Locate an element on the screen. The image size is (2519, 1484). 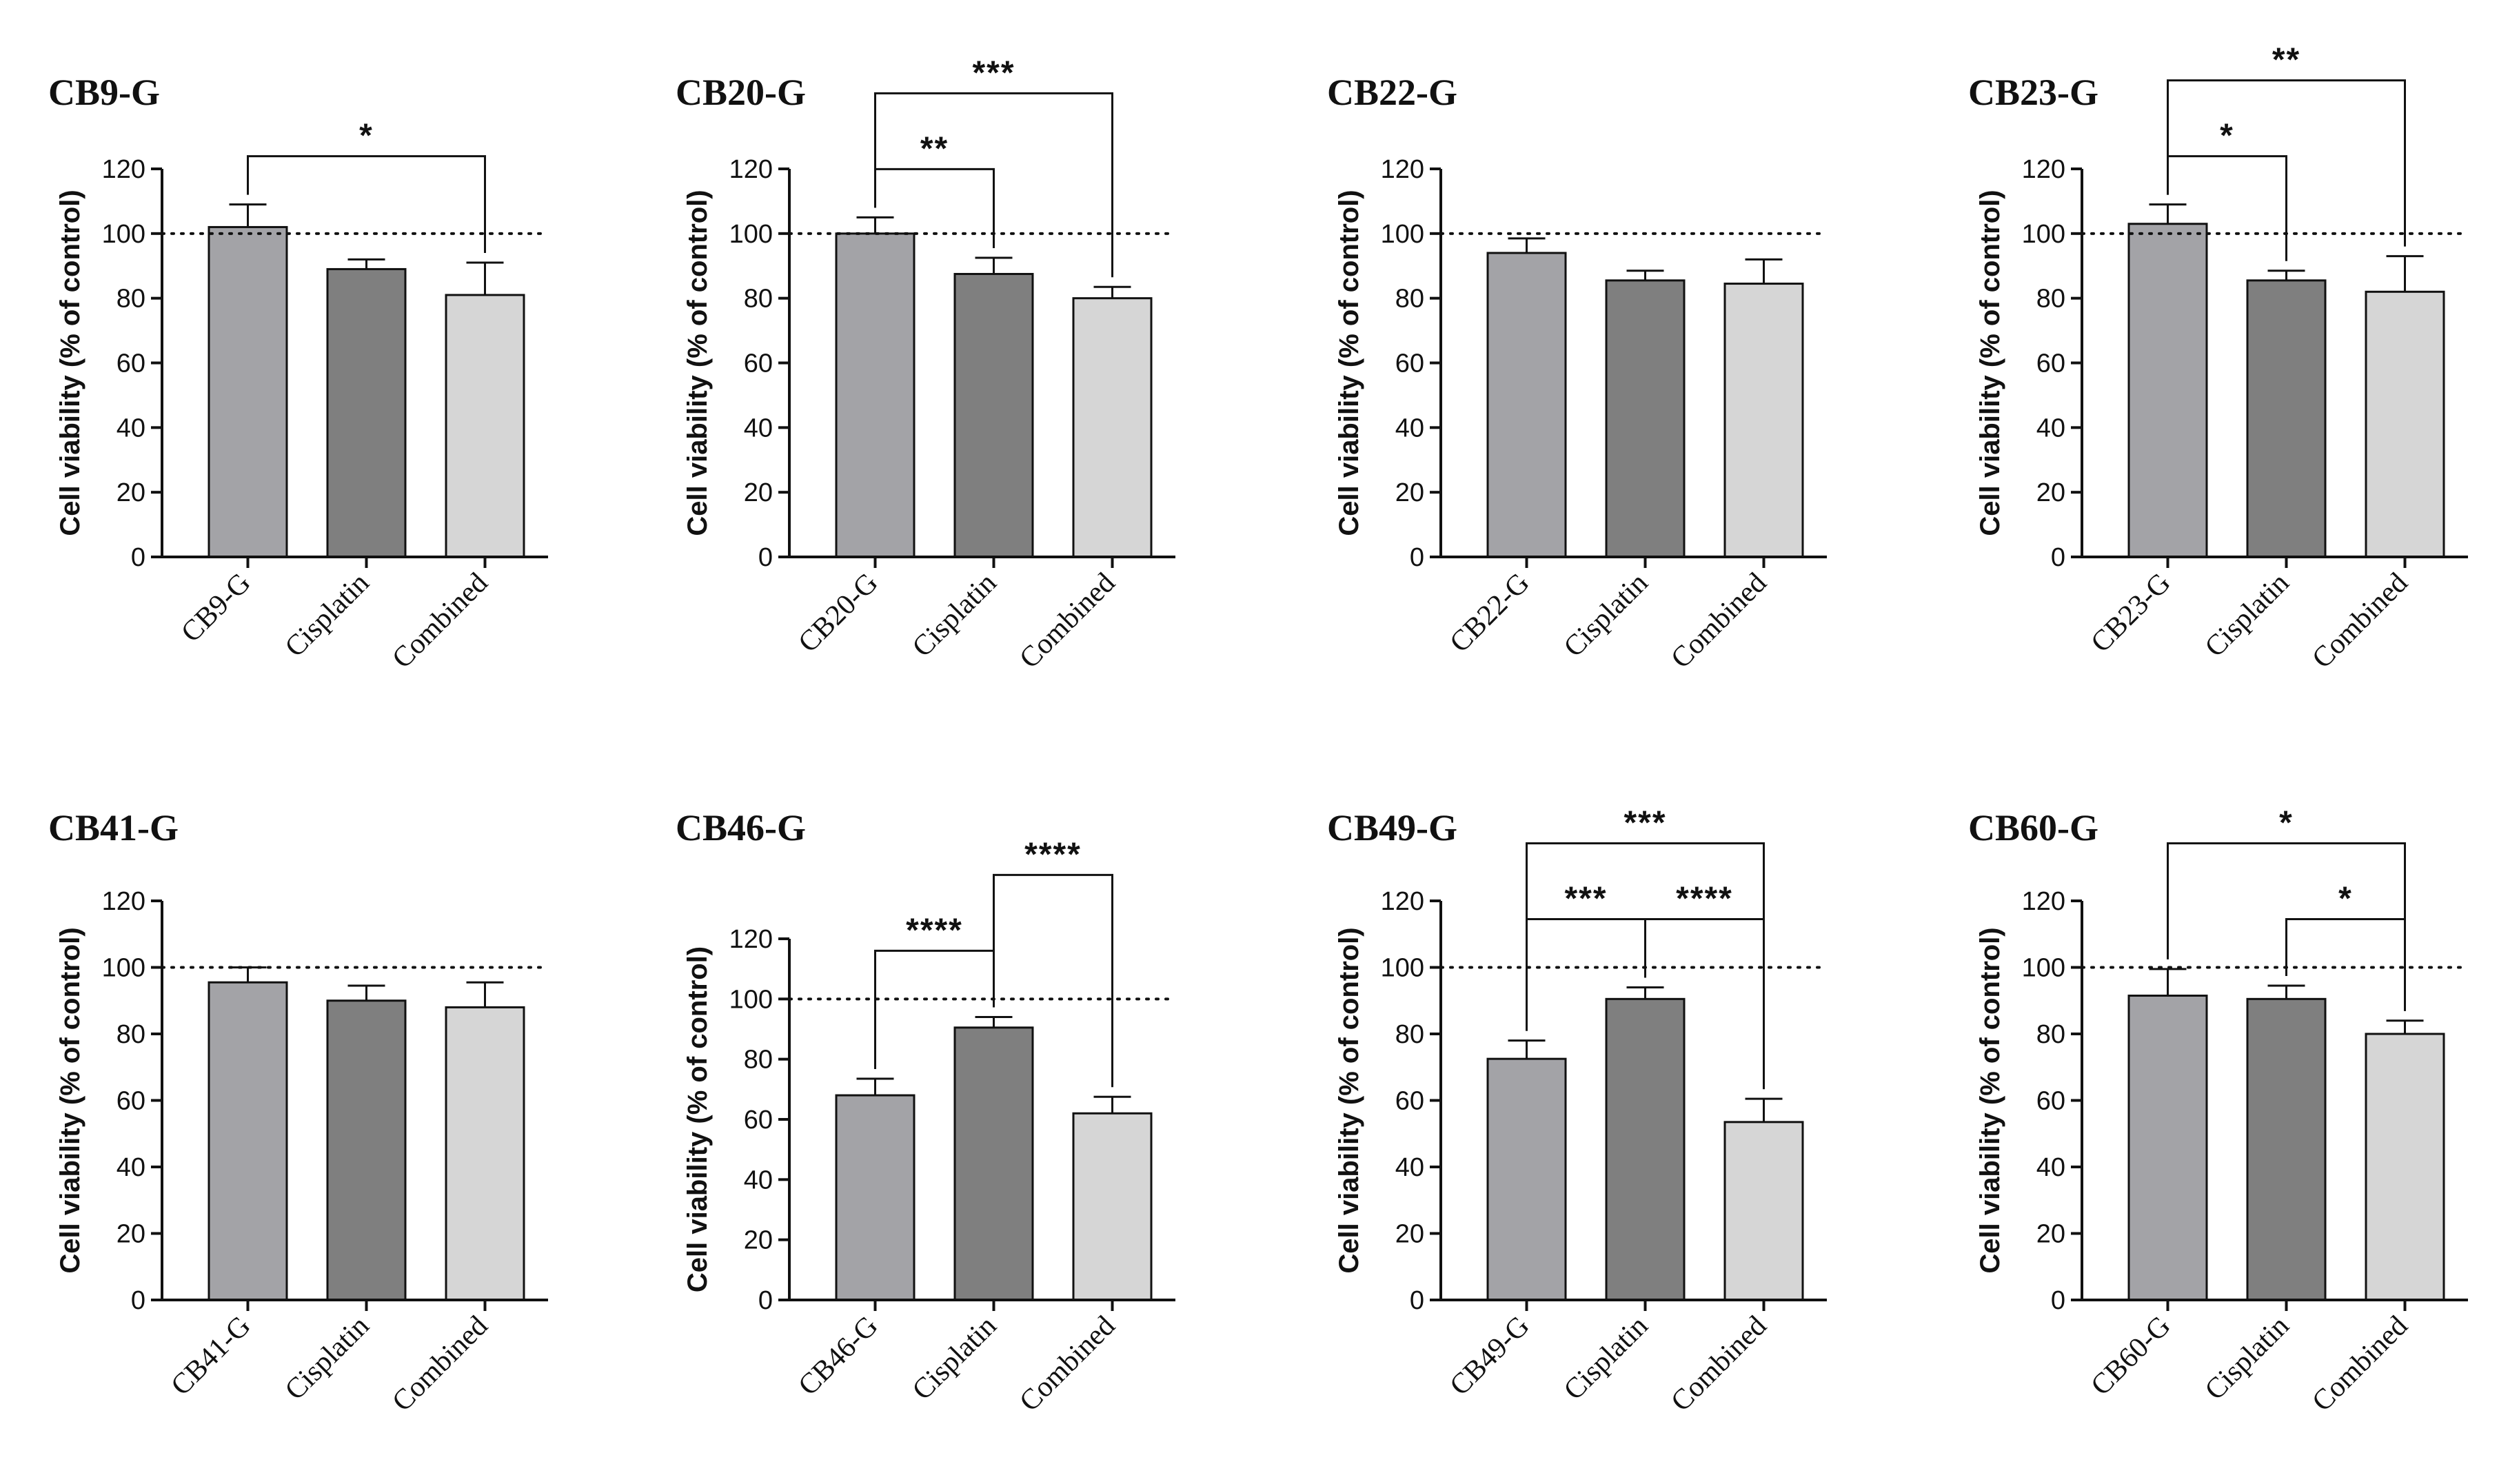
x-tick-label: CB46-G is located at coordinates (838, 1356).